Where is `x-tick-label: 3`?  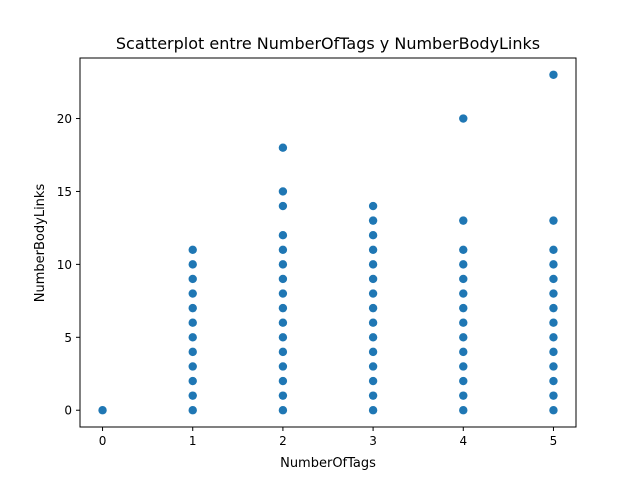 x-tick-label: 3 is located at coordinates (373, 441).